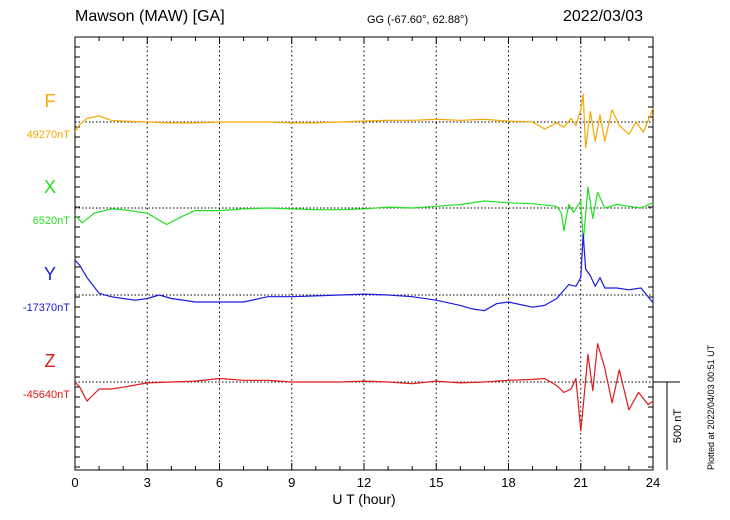 The image size is (730, 520). Describe the element at coordinates (603, 16) in the screenshot. I see `date-label: 2022/03/03` at that location.